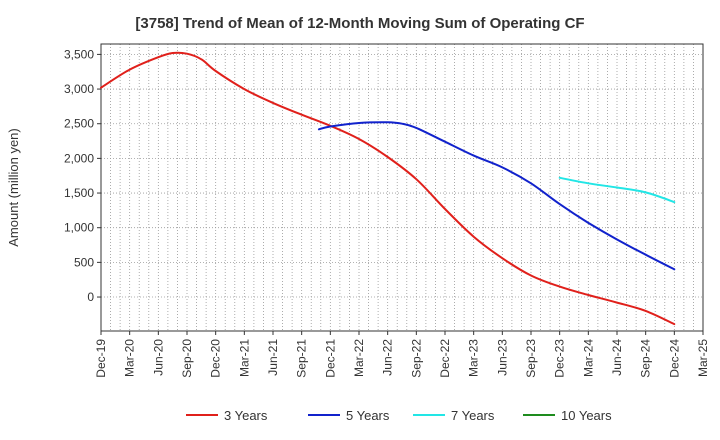  What do you see at coordinates (246, 415) in the screenshot?
I see `legend-label: 3 Years` at bounding box center [246, 415].